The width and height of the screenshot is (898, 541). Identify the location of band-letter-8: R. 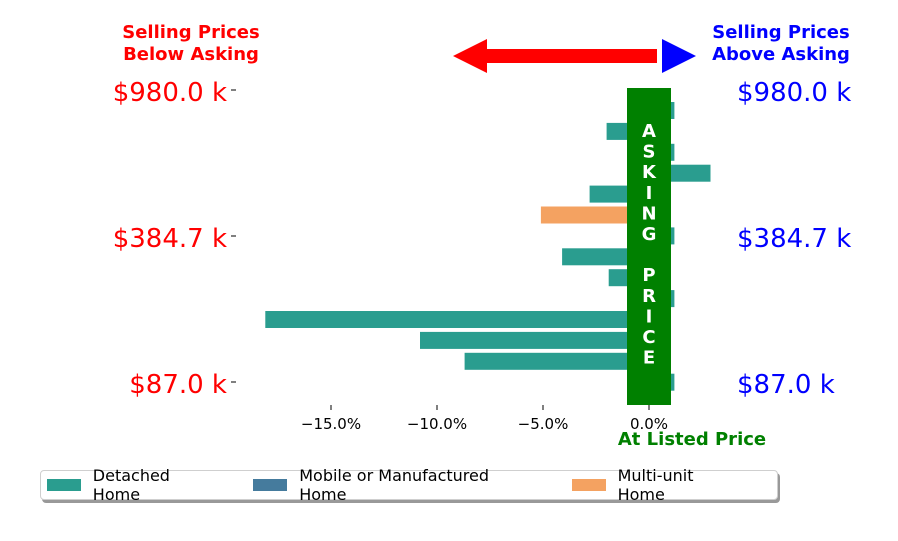
(649, 296).